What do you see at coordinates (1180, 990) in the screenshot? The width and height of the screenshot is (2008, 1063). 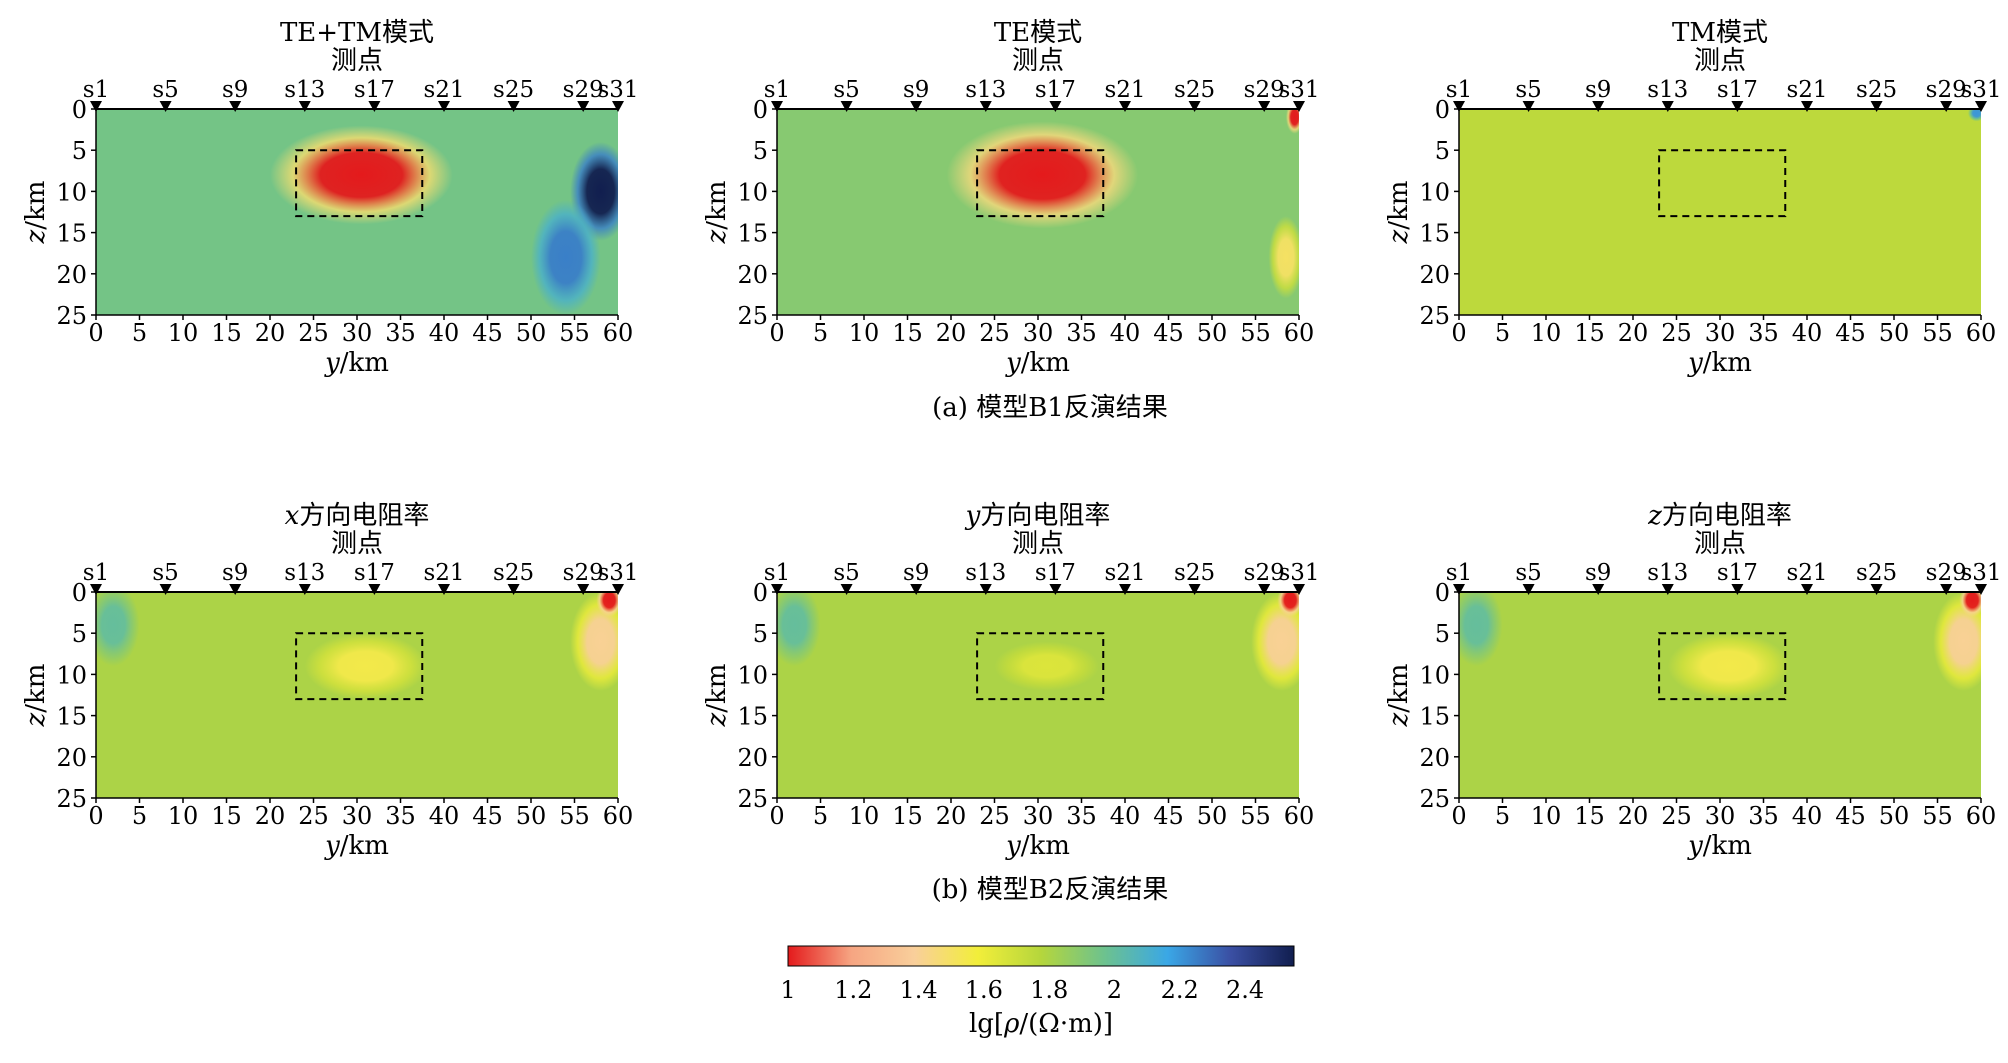 I see `colorbar-tick-label: 2.2` at bounding box center [1180, 990].